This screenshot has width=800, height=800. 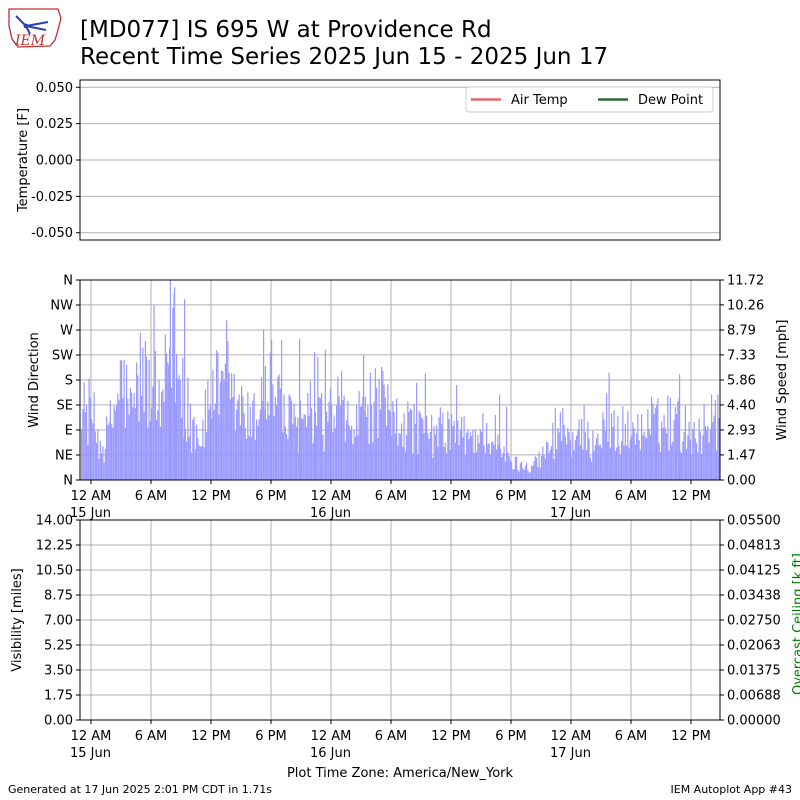 I want to click on wind-direction-tick-label: E, so click(x=69, y=431).